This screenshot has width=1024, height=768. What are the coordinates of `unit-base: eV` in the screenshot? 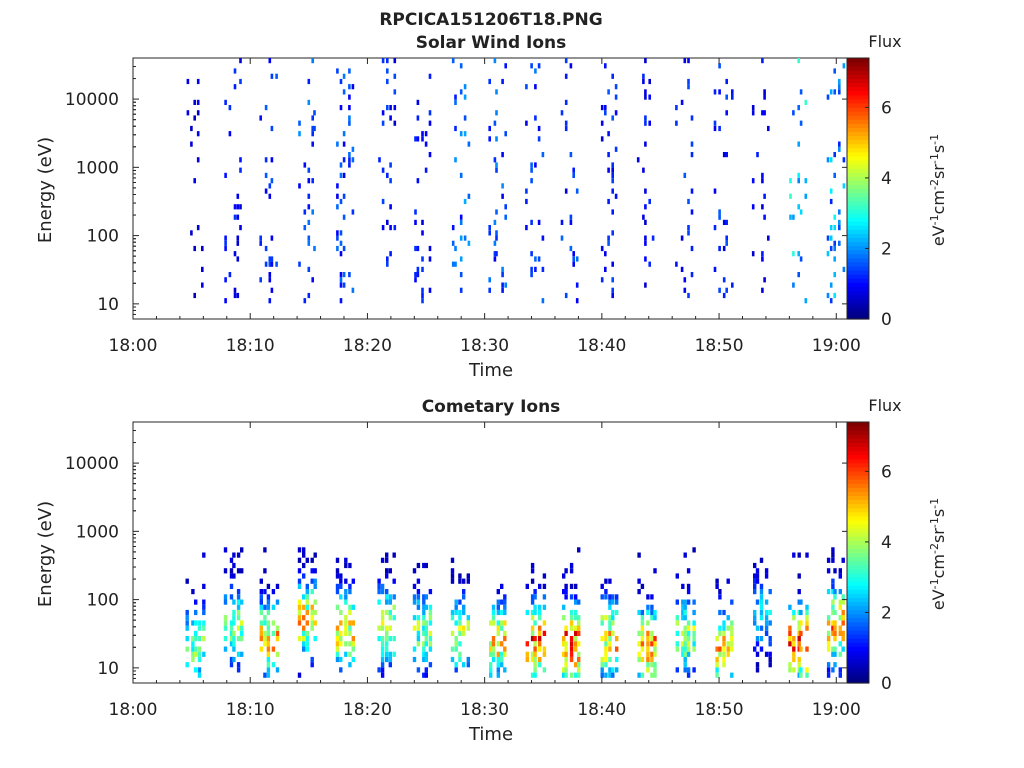 It's located at (938, 599).